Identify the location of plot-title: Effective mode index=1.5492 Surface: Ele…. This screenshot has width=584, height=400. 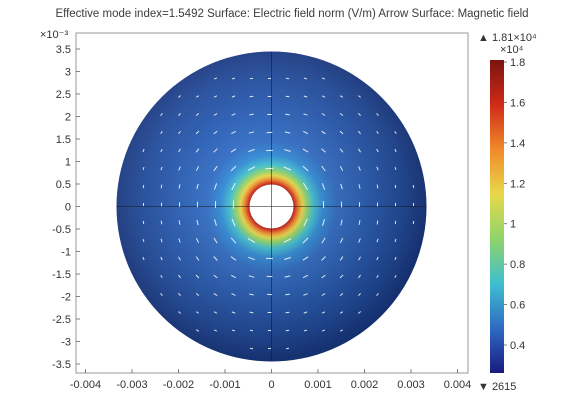
(292, 14).